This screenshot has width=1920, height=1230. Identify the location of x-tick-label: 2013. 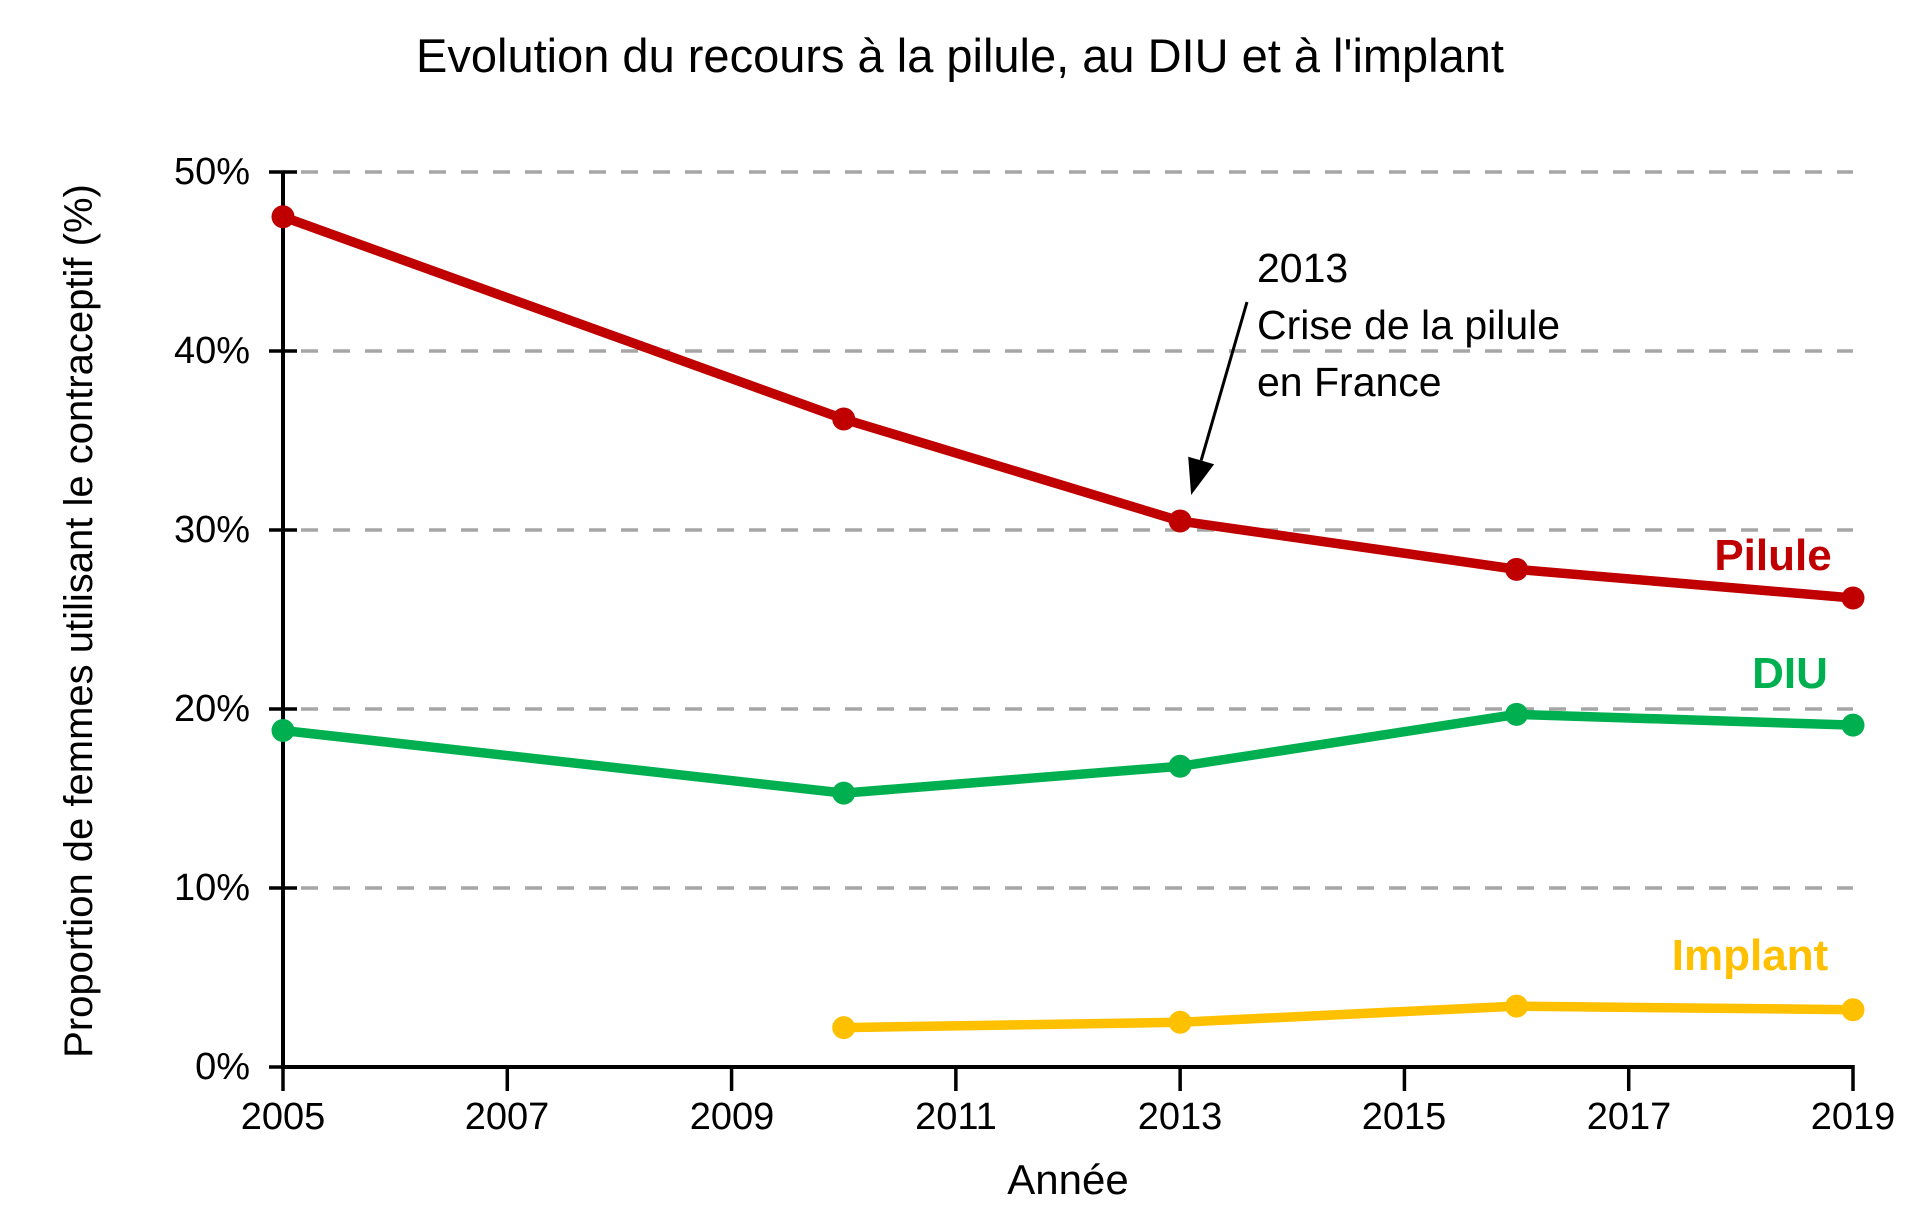
(1180, 1117).